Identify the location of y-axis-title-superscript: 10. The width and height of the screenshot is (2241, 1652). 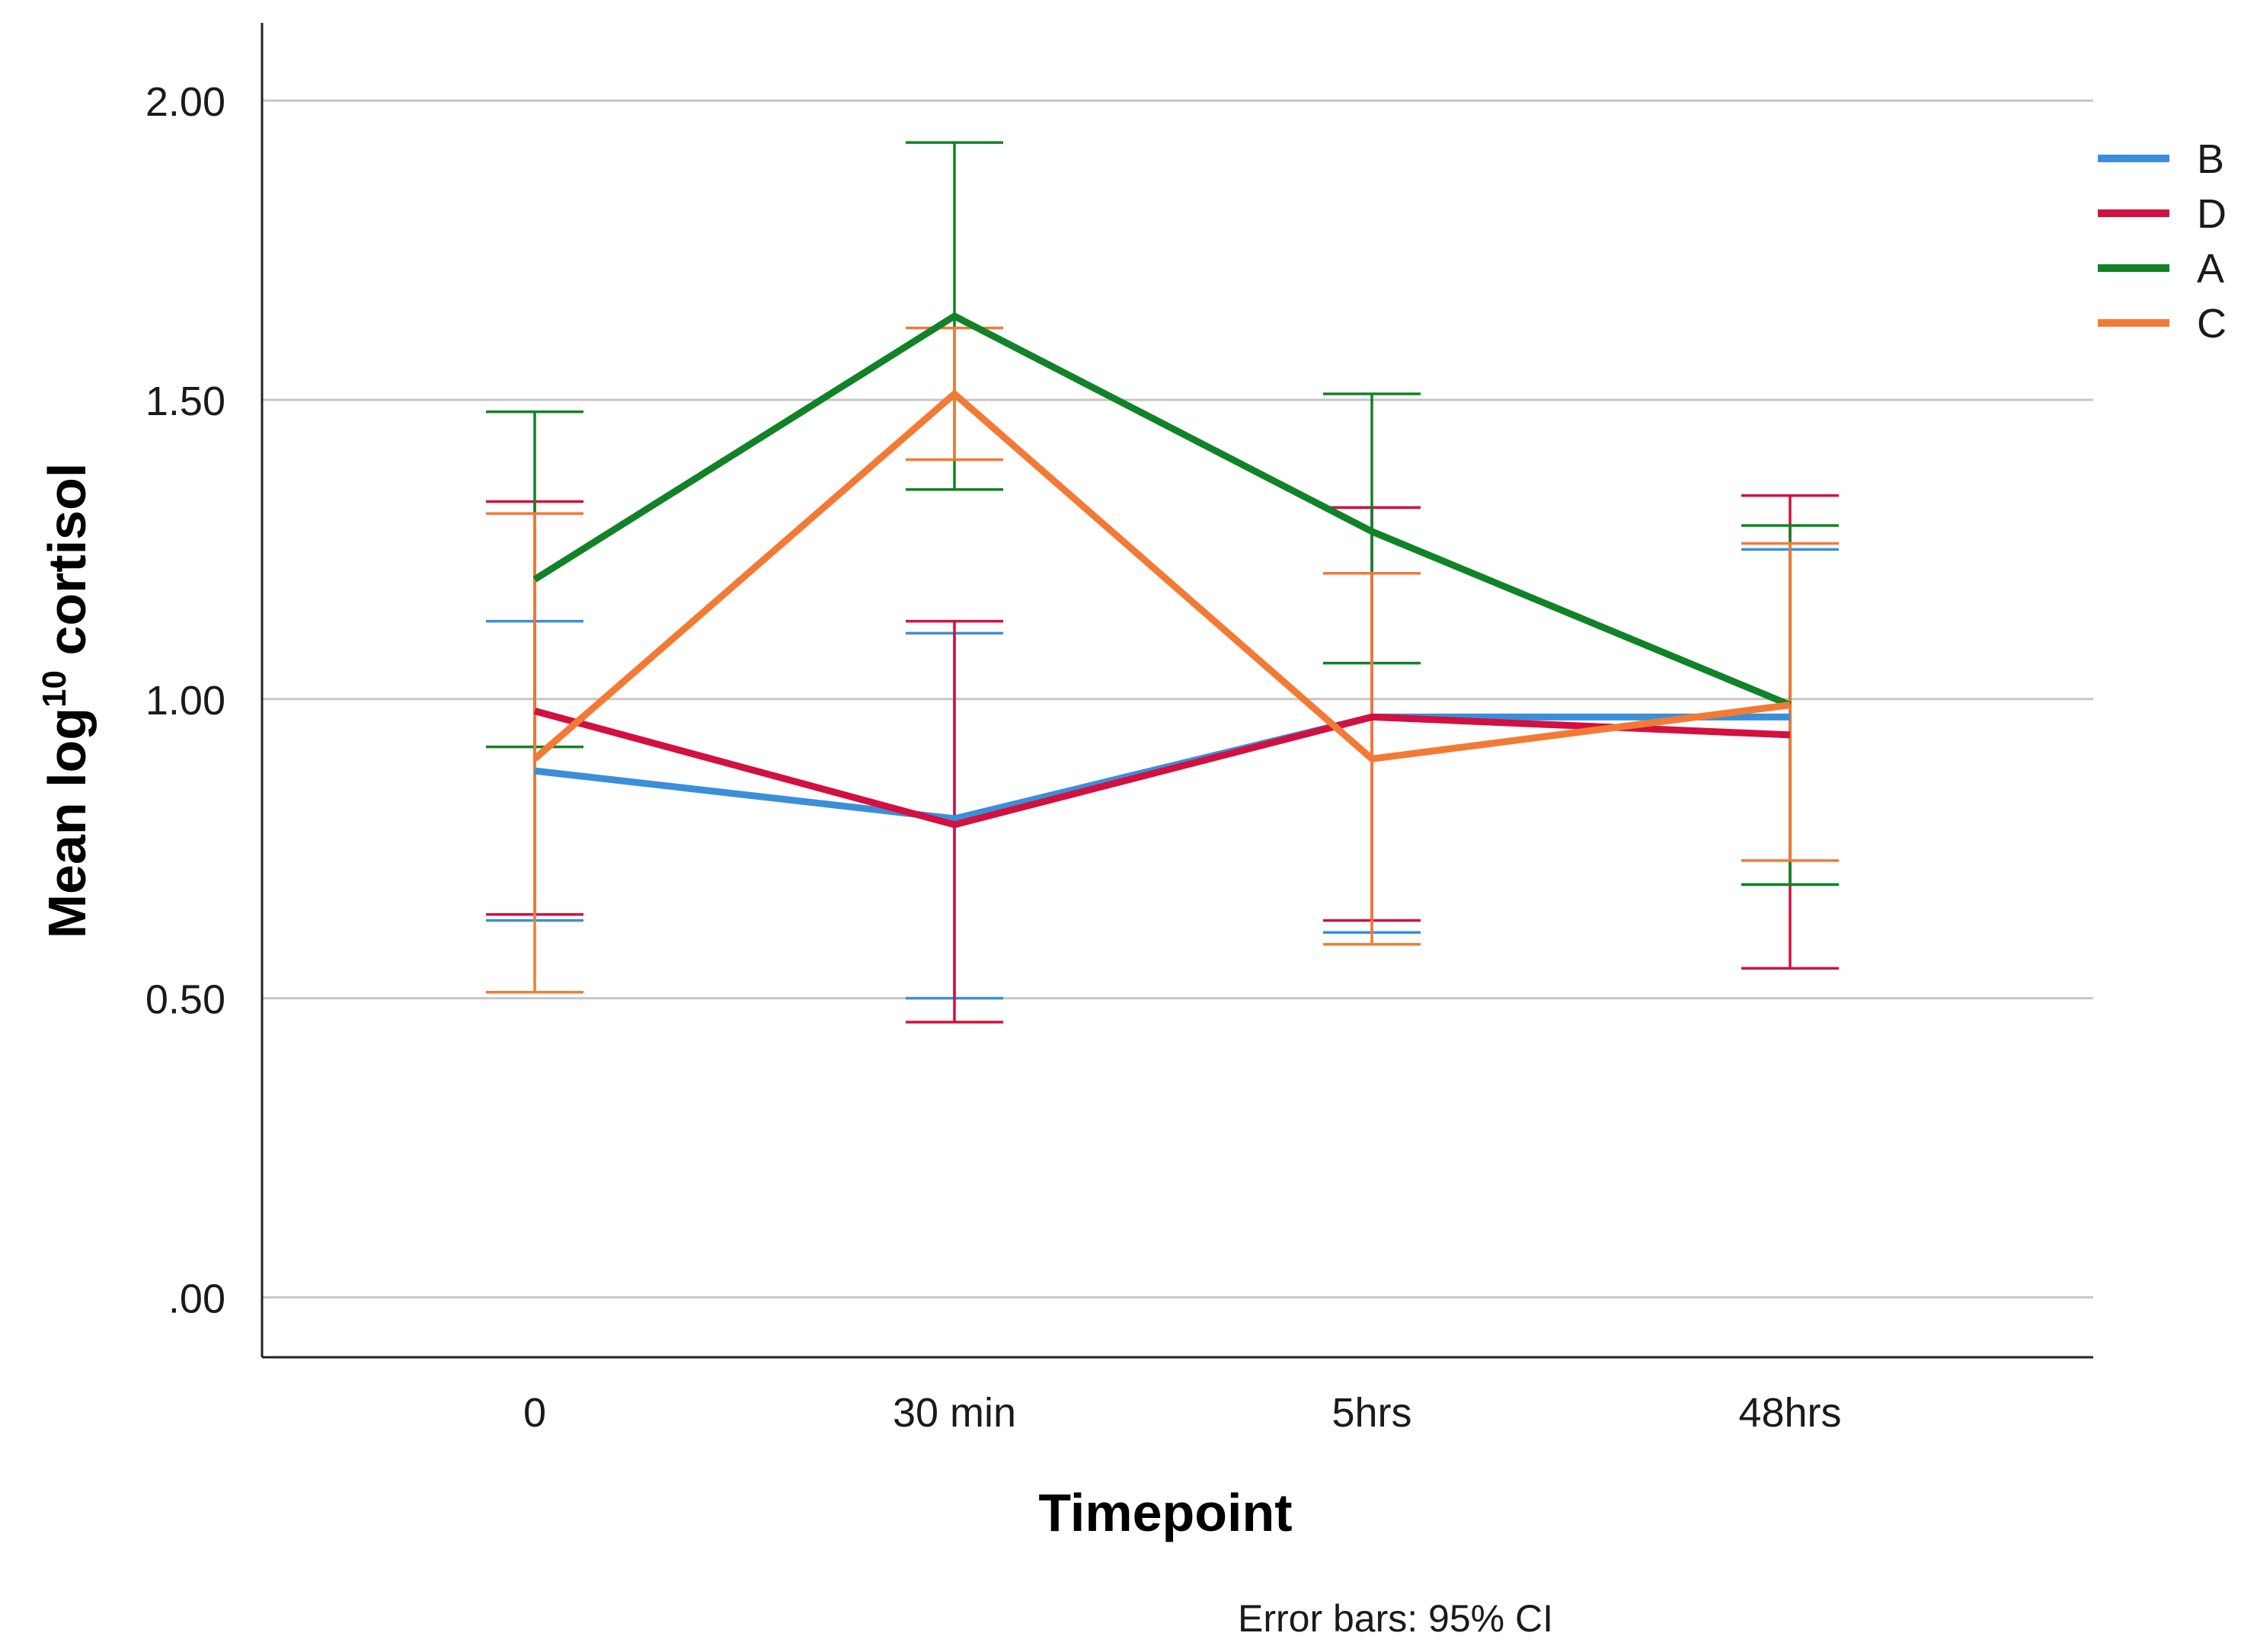
(55, 689).